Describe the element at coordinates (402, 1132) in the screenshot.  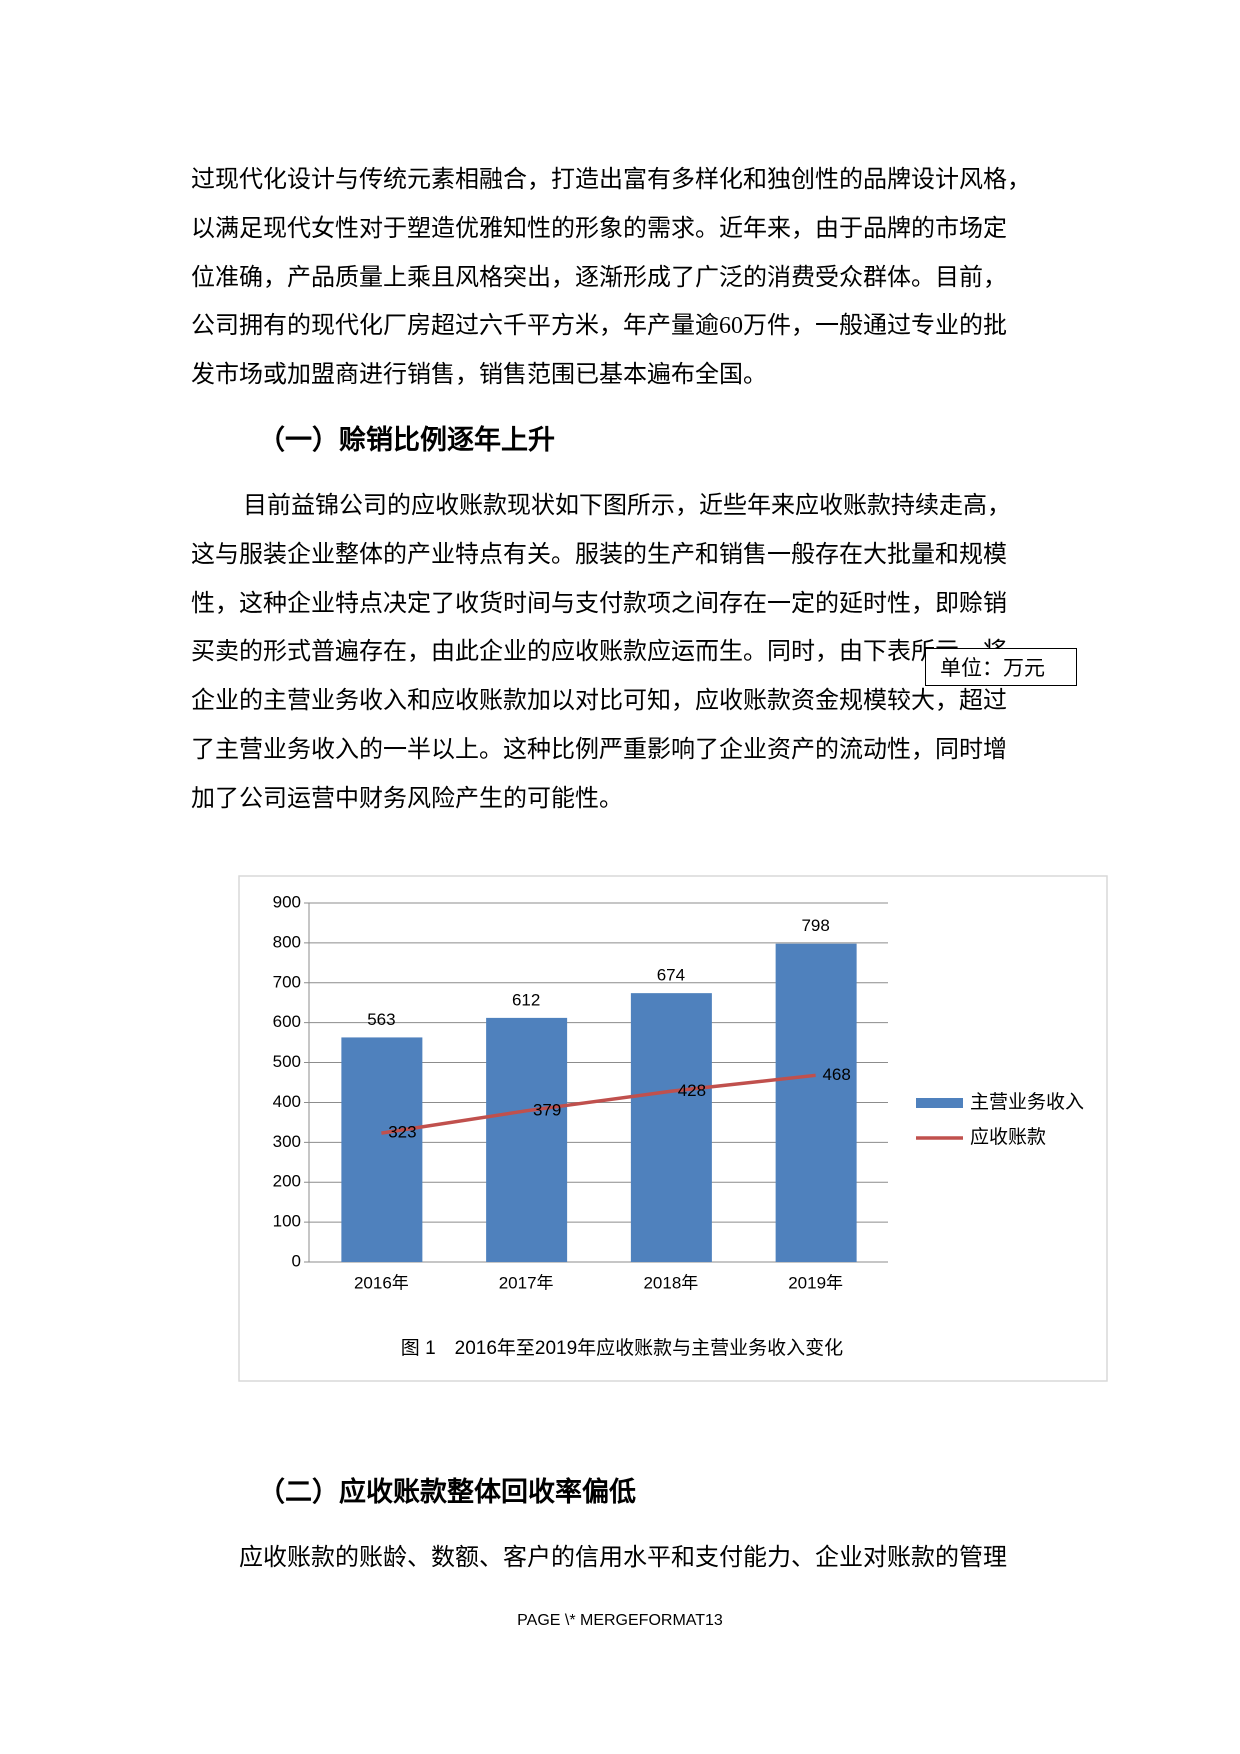
I see `data-label: 323` at that location.